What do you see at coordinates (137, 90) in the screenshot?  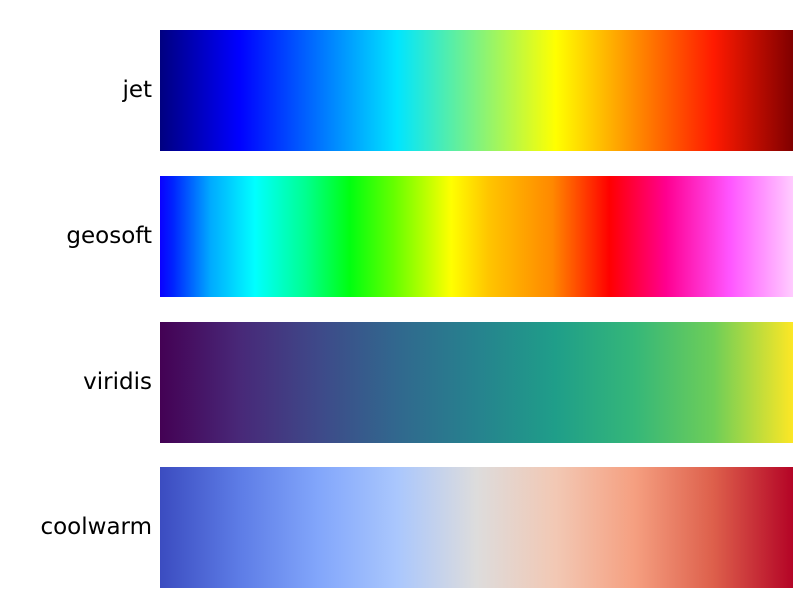 I see `colormap-label: jet` at bounding box center [137, 90].